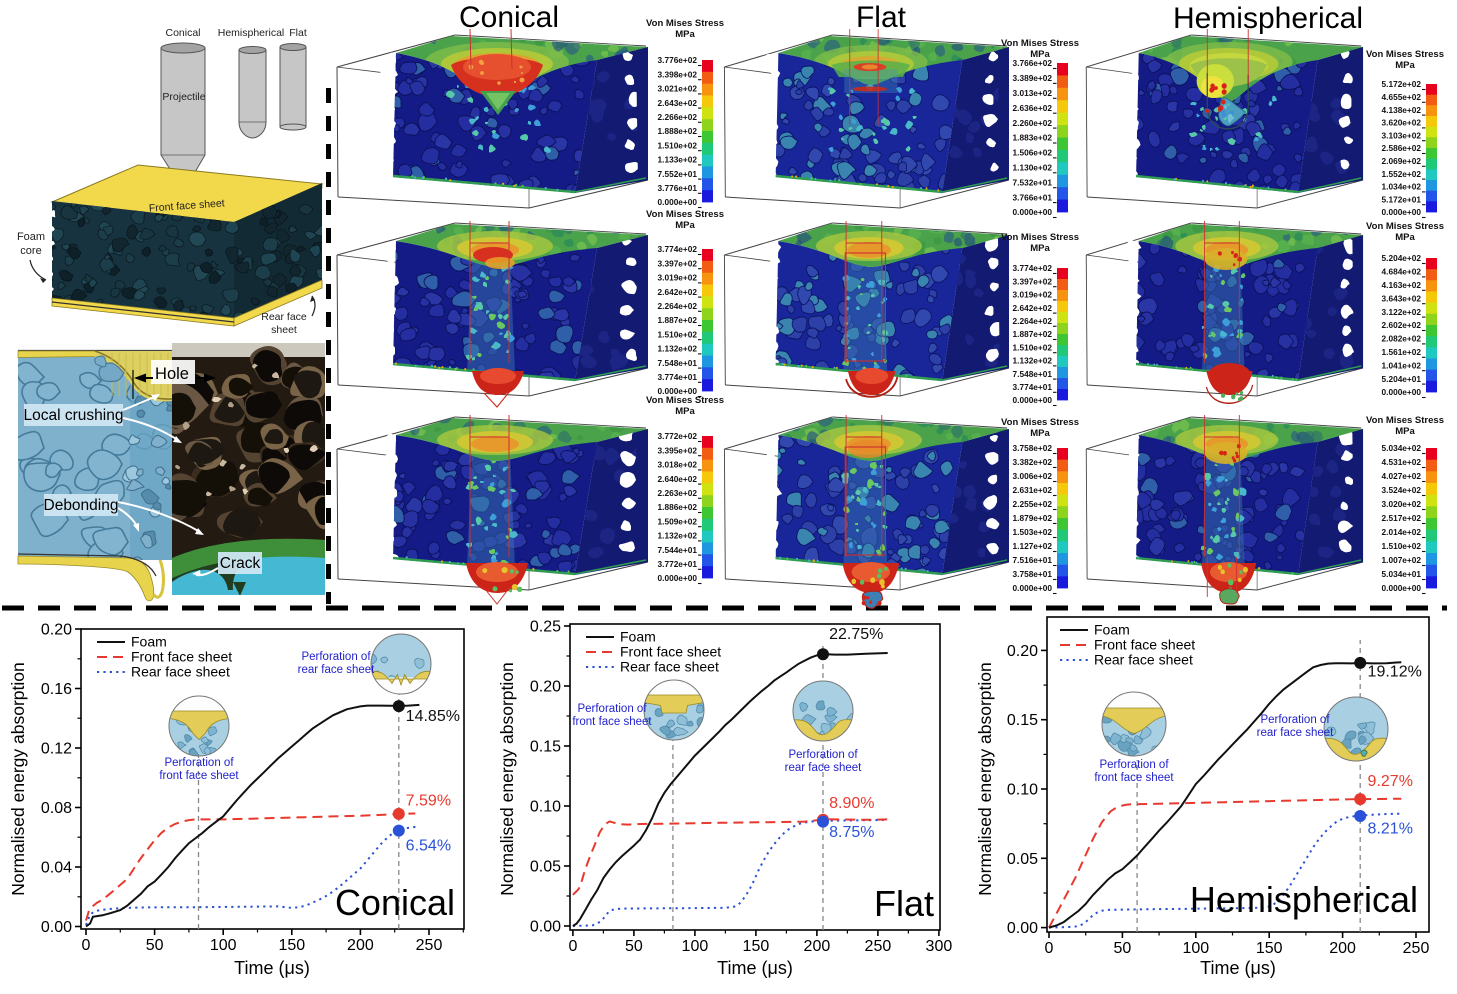  What do you see at coordinates (1402, 339) in the screenshot?
I see `svg-text: 2.082e+02` at bounding box center [1402, 339].